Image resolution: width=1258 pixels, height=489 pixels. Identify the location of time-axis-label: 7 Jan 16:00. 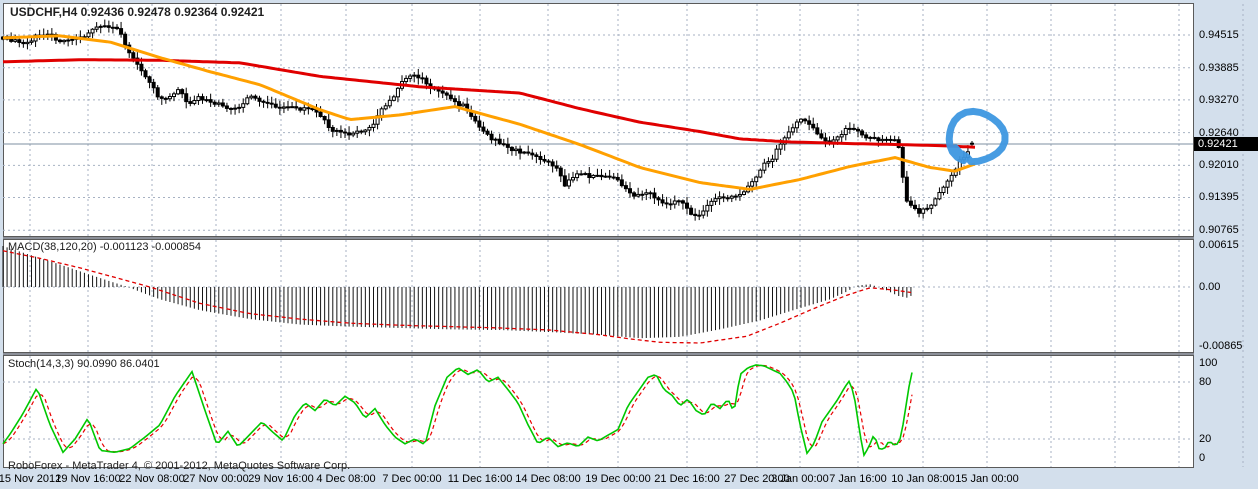
(858, 479).